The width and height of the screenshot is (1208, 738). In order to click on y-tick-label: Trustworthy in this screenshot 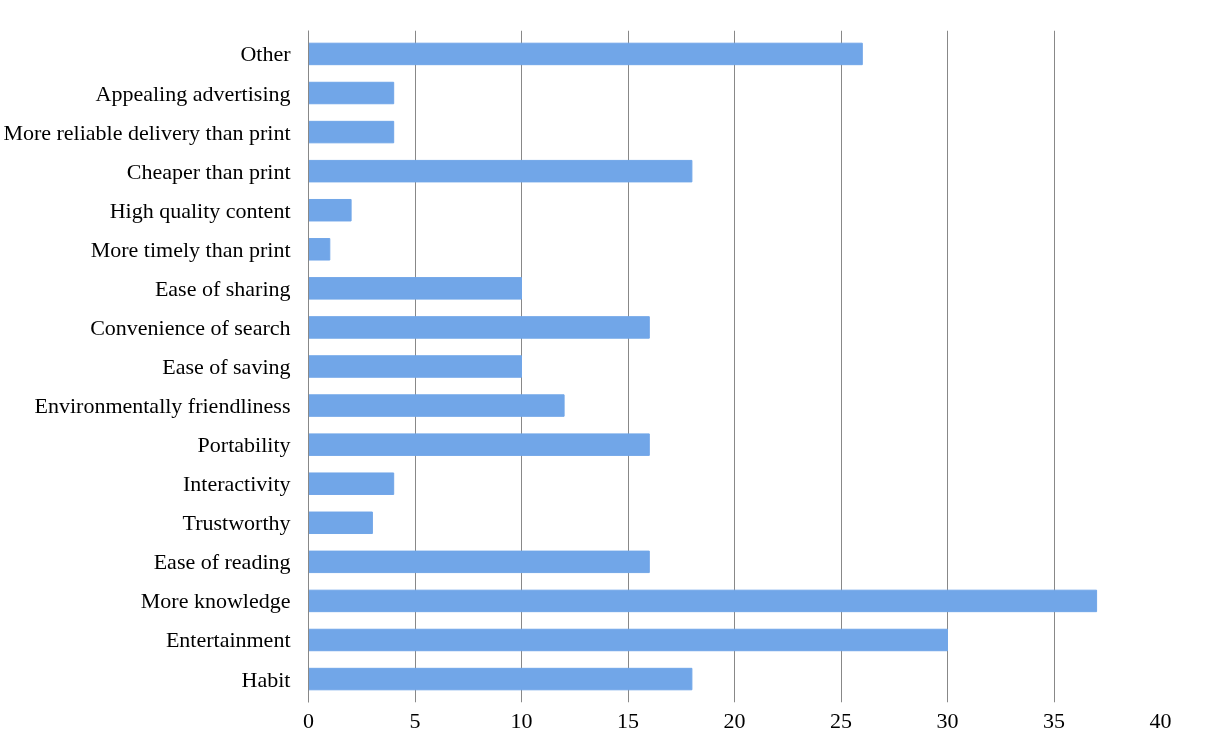, I will do `click(236, 523)`.